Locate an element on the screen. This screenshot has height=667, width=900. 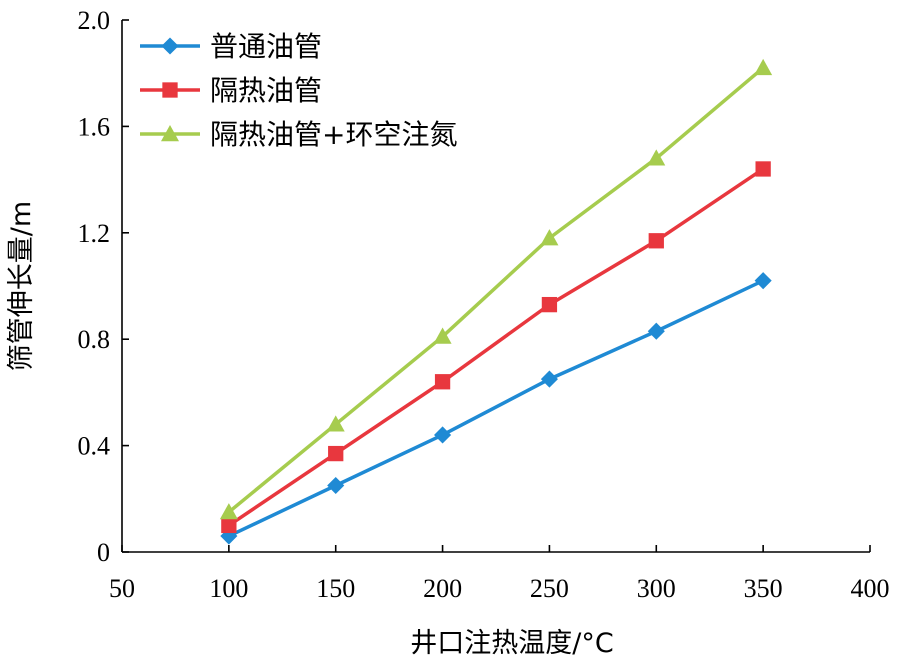
y-tick-label: 0.8 is located at coordinates (94, 339).